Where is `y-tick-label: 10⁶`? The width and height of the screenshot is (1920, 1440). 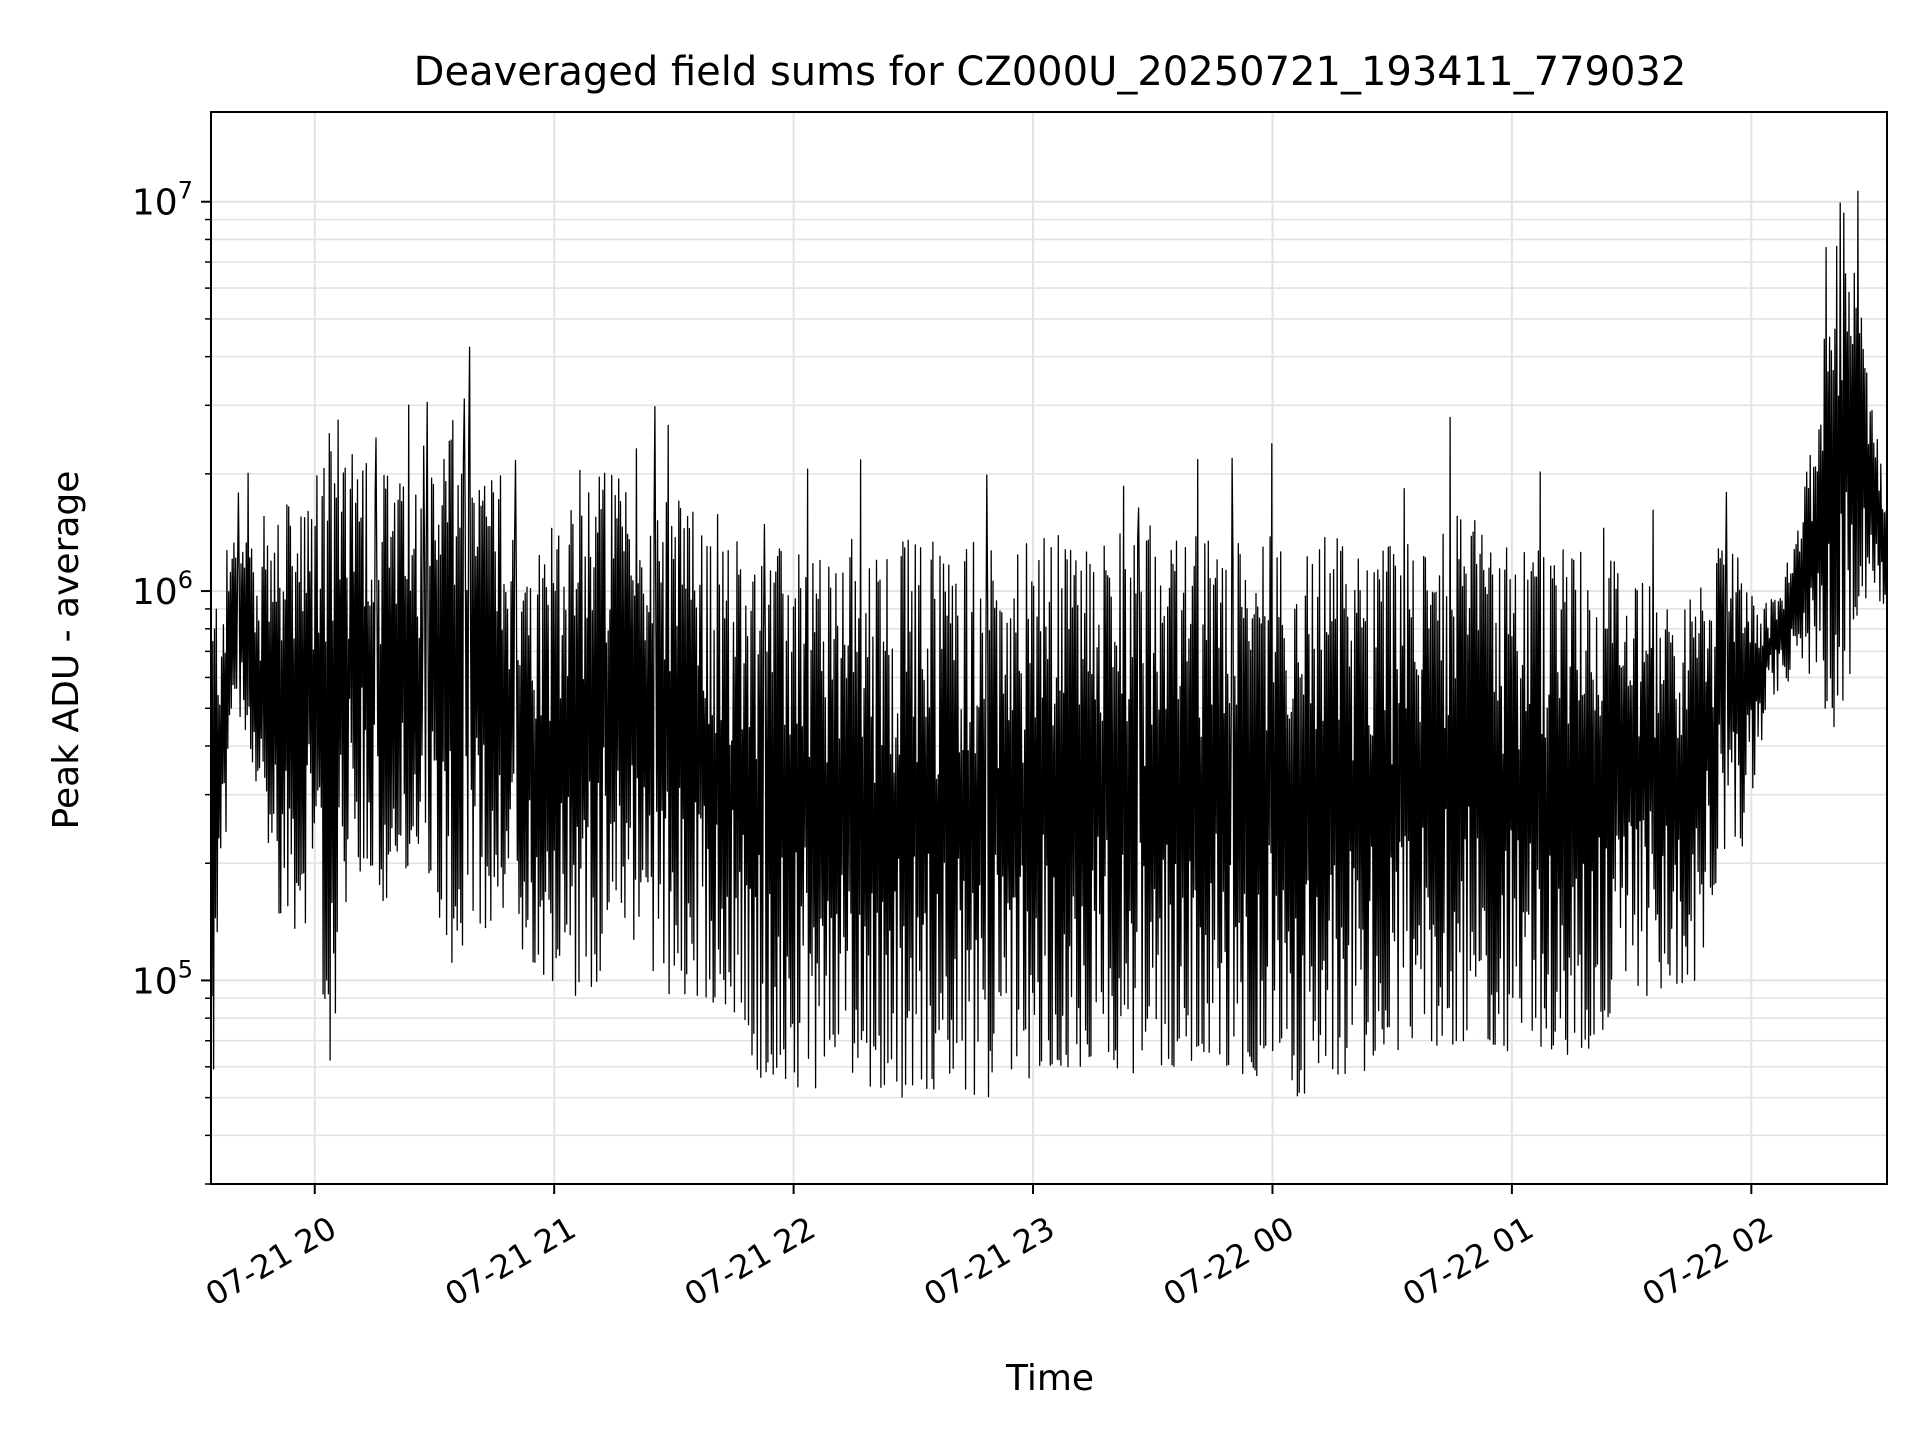 y-tick-label: 10⁶ is located at coordinates (162, 589).